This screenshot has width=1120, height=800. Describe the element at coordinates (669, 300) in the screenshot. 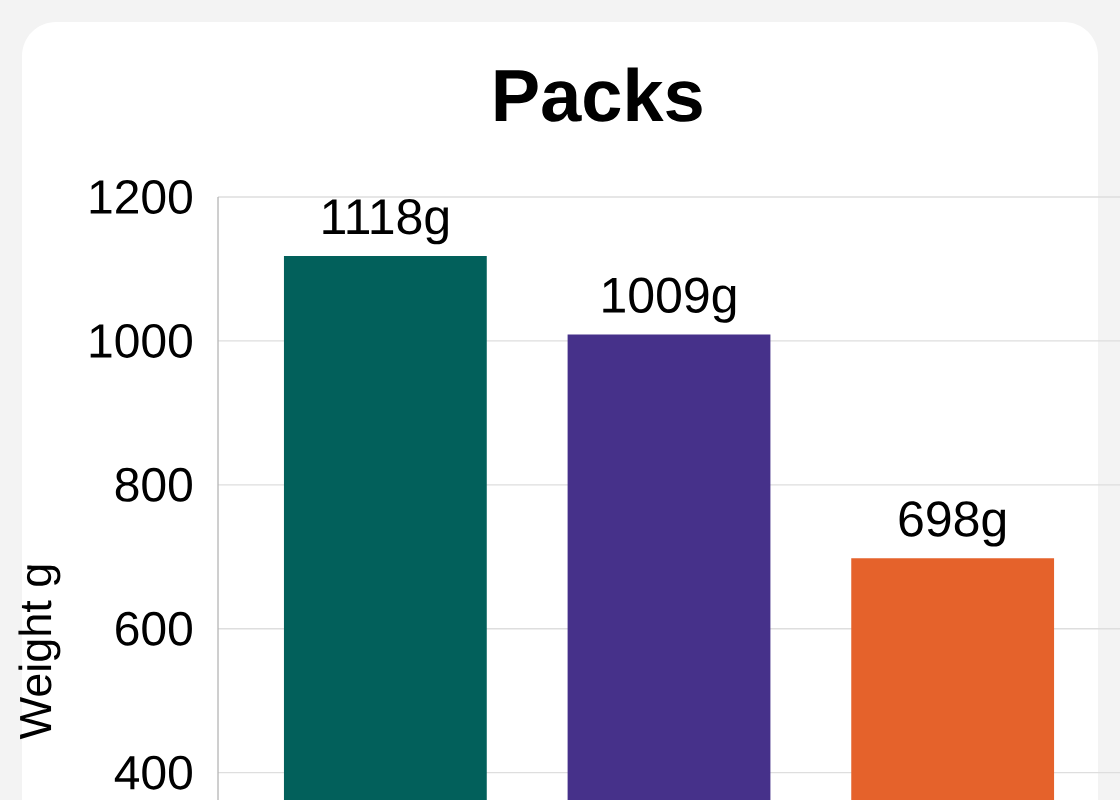

I see `data-label: 1009g` at that location.